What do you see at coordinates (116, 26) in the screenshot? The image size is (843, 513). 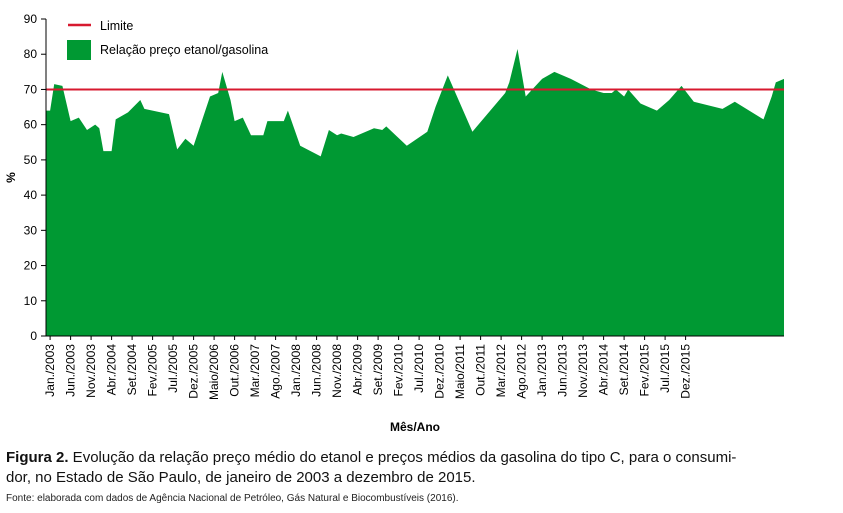 I see `legend-limit-label: Limite` at bounding box center [116, 26].